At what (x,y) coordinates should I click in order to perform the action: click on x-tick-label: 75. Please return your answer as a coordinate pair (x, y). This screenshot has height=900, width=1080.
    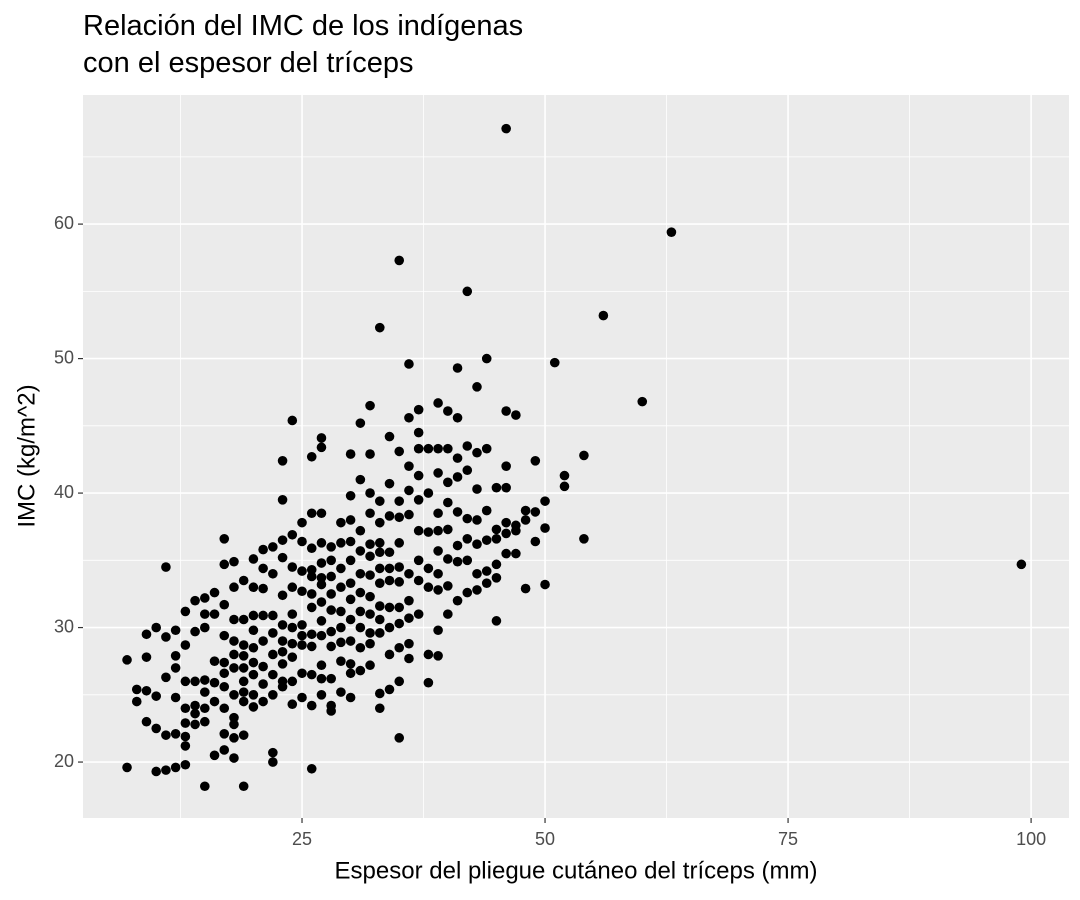
    Looking at the image, I should click on (788, 839).